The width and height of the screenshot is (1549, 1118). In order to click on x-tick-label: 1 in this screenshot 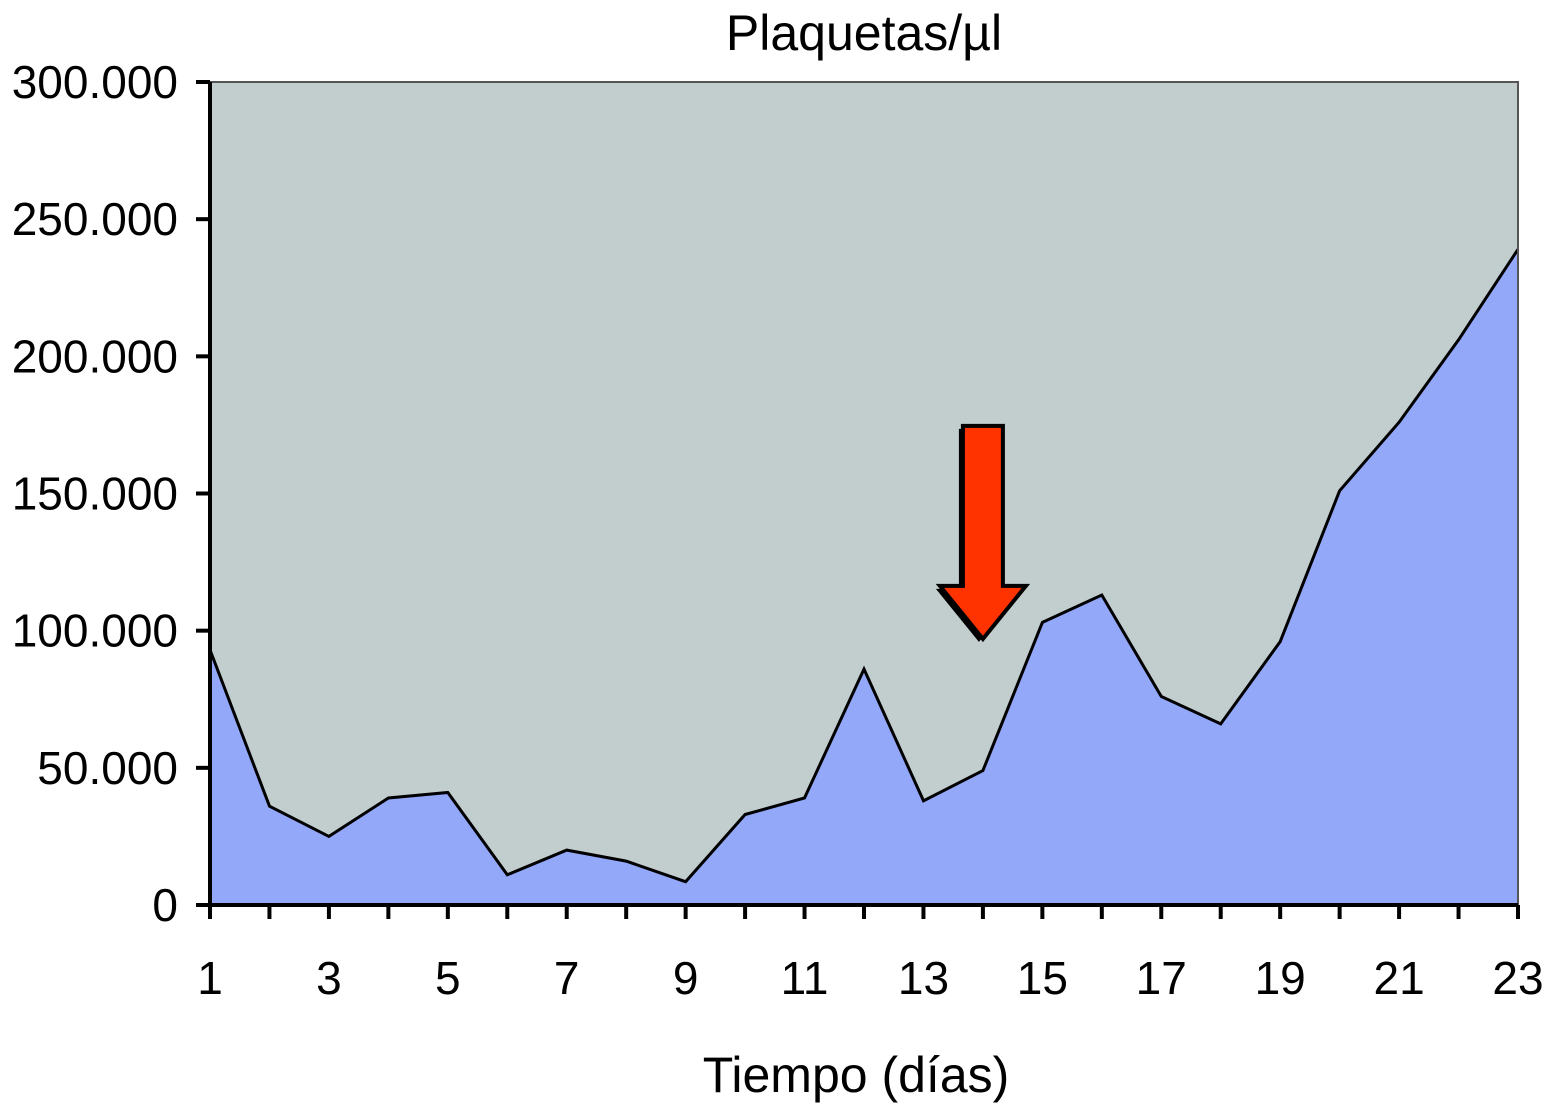, I will do `click(210, 978)`.